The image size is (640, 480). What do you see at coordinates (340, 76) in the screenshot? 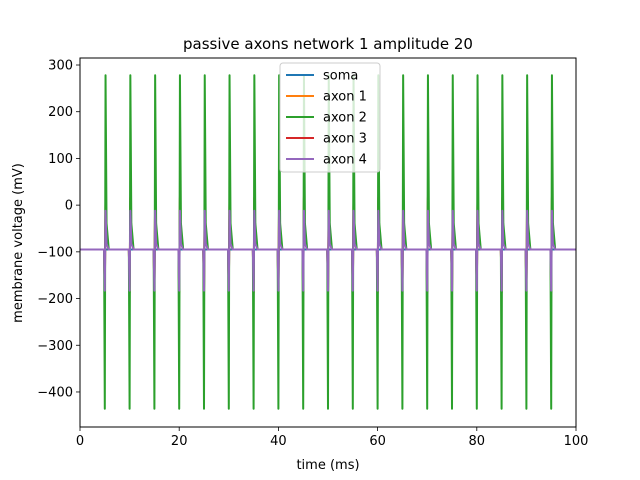
I see `legend-entry: soma` at bounding box center [340, 76].